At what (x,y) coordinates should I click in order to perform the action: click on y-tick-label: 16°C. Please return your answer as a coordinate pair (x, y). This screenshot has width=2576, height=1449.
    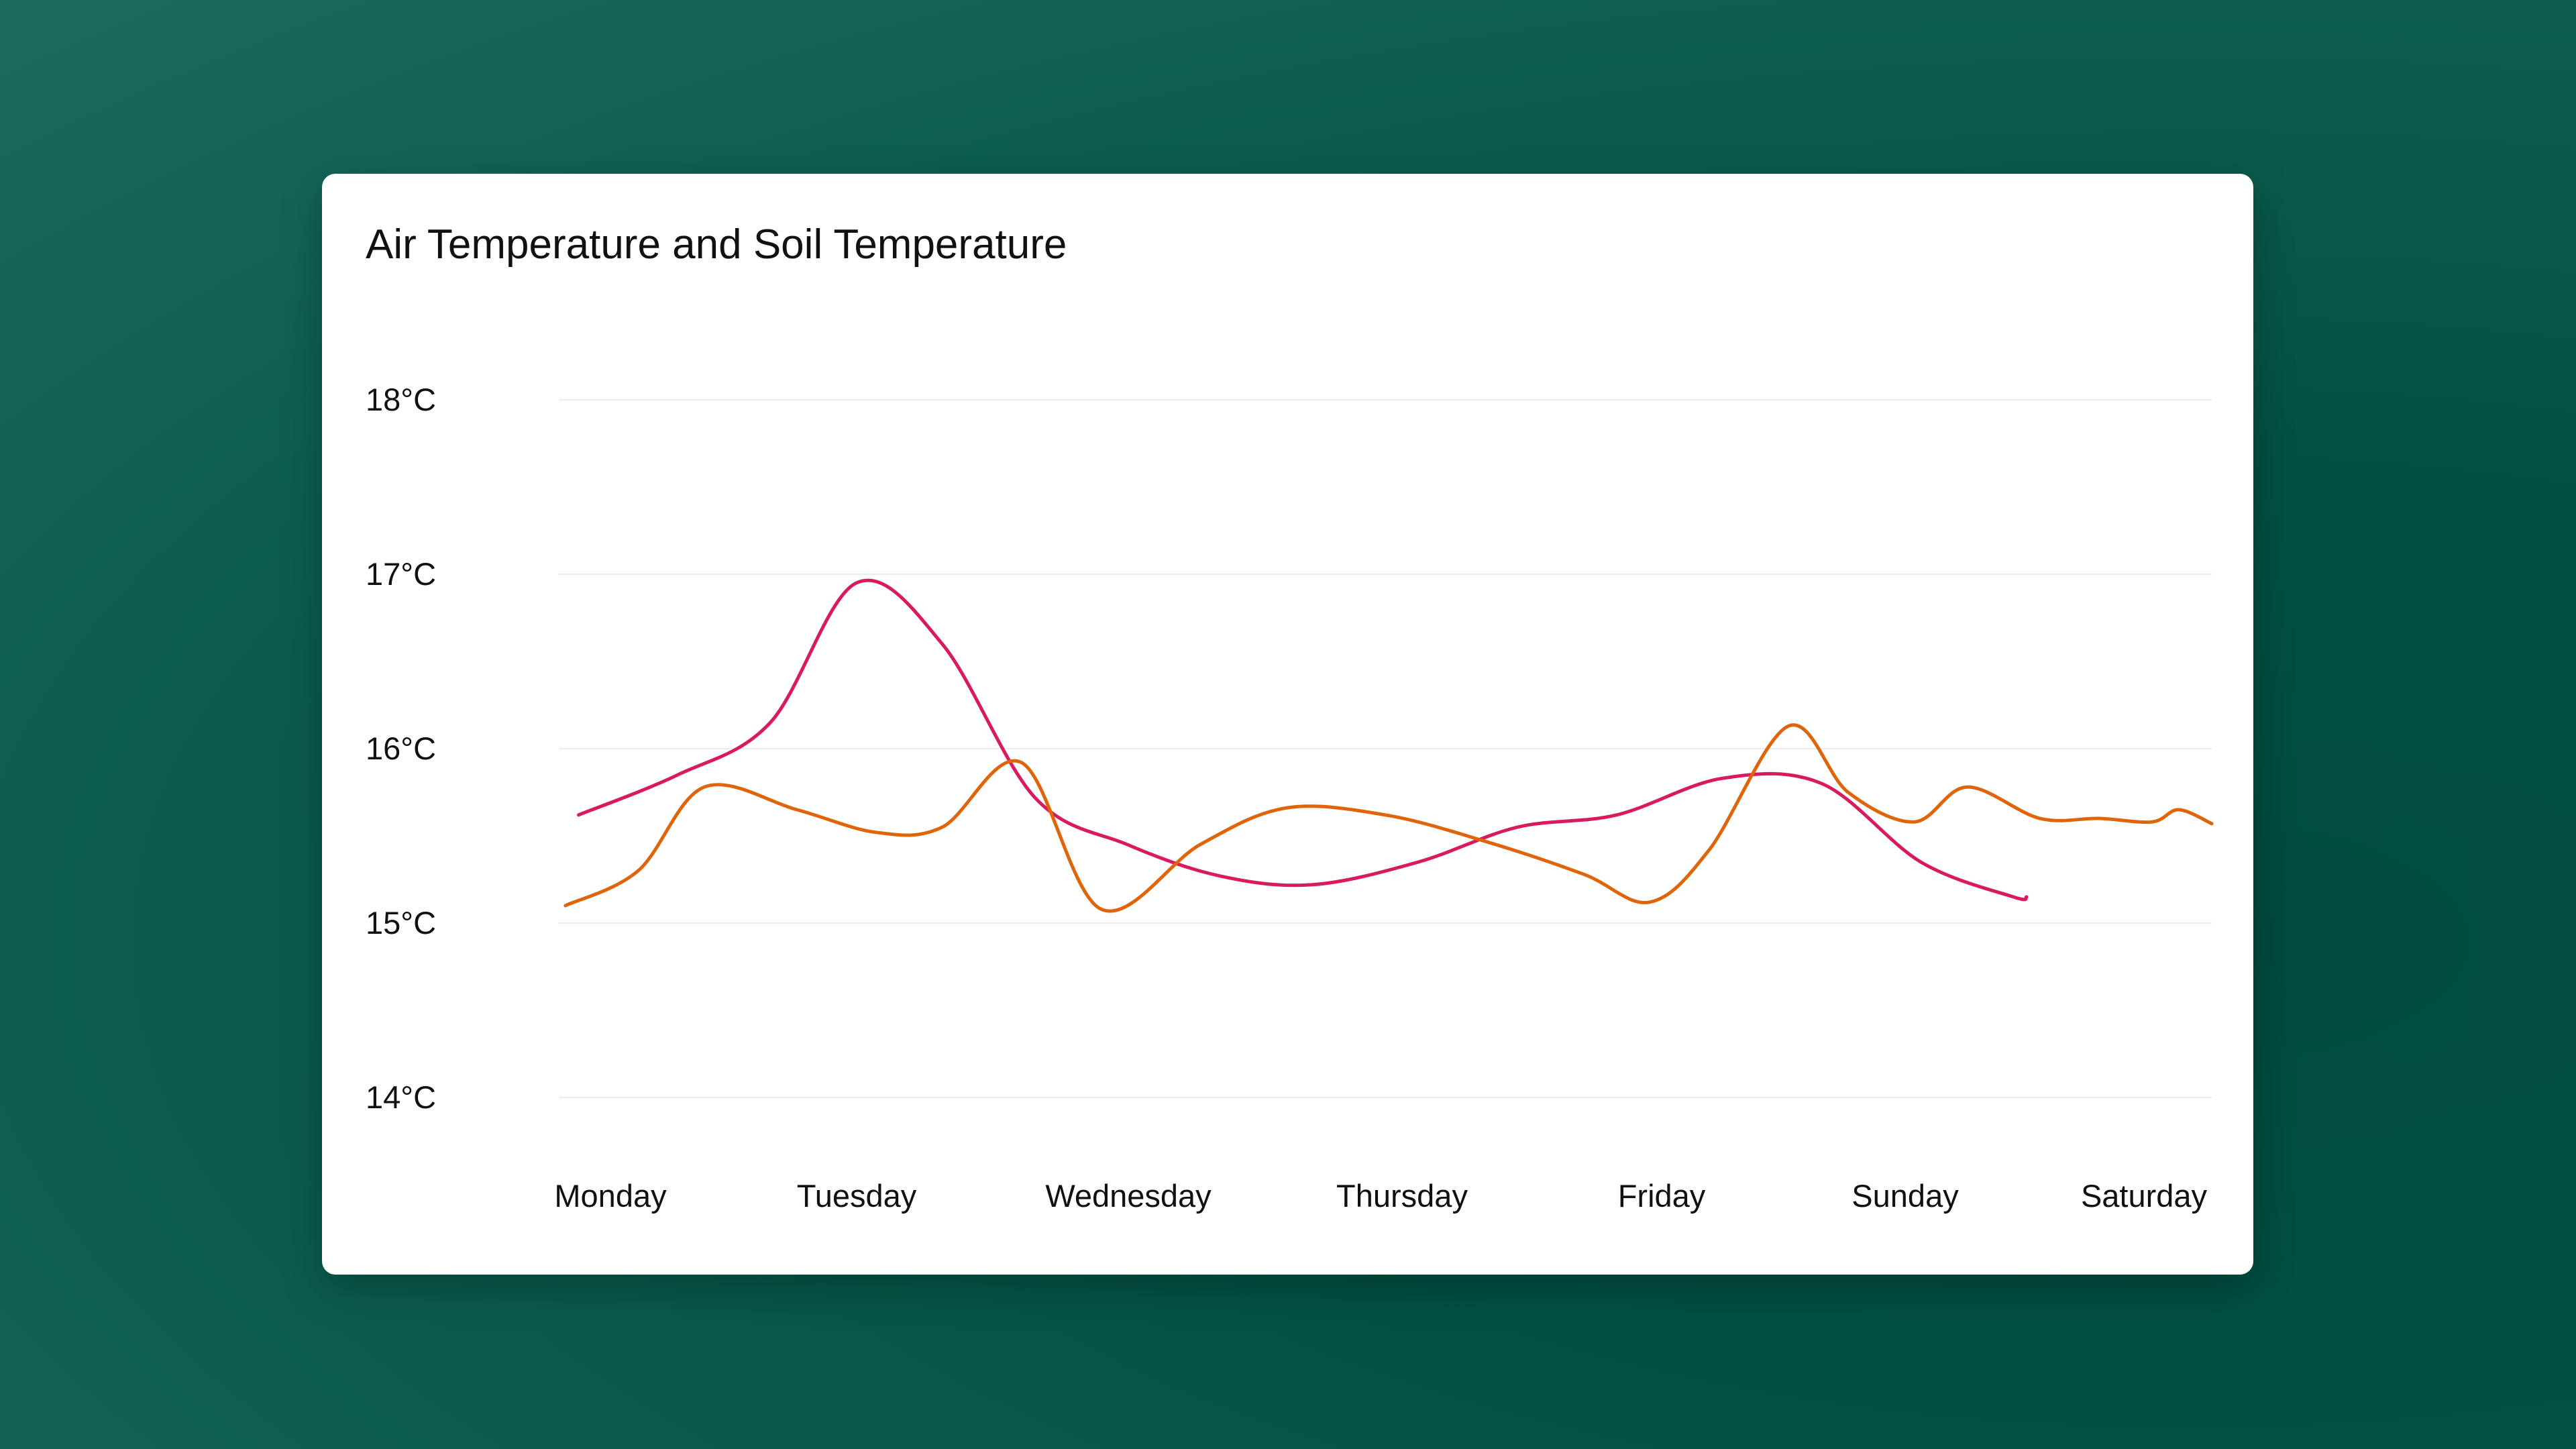
    Looking at the image, I should click on (401, 748).